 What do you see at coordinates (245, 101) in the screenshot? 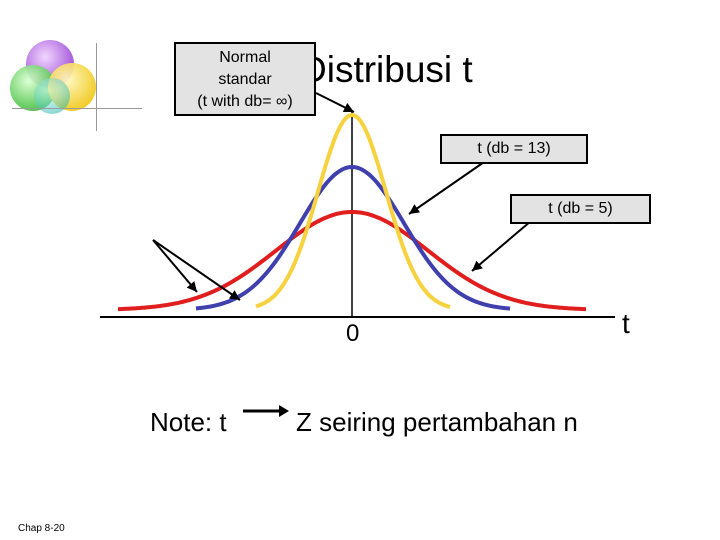
I see `callout-normal-line3: (t with db= ∞)` at bounding box center [245, 101].